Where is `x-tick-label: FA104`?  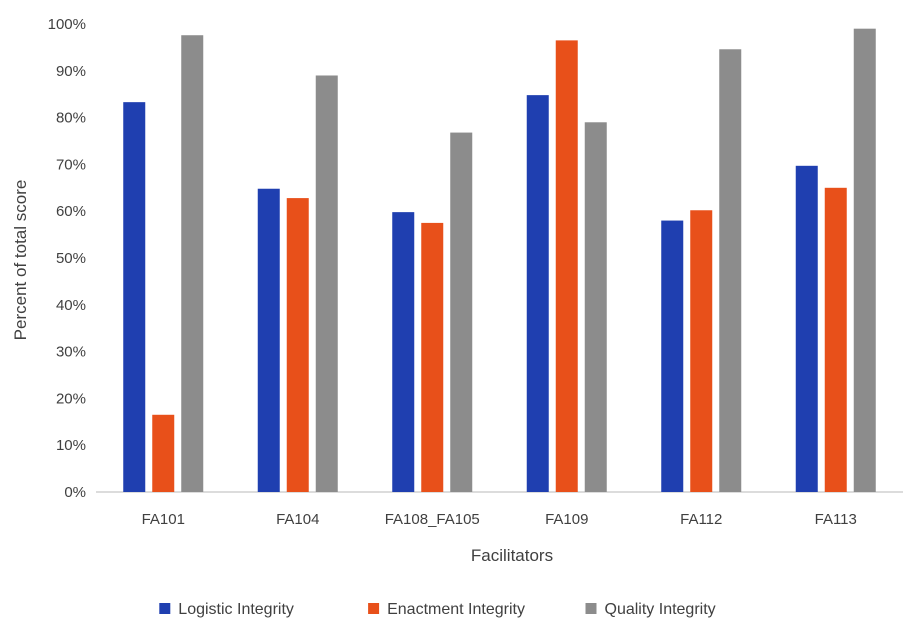
x-tick-label: FA104 is located at coordinates (297, 519).